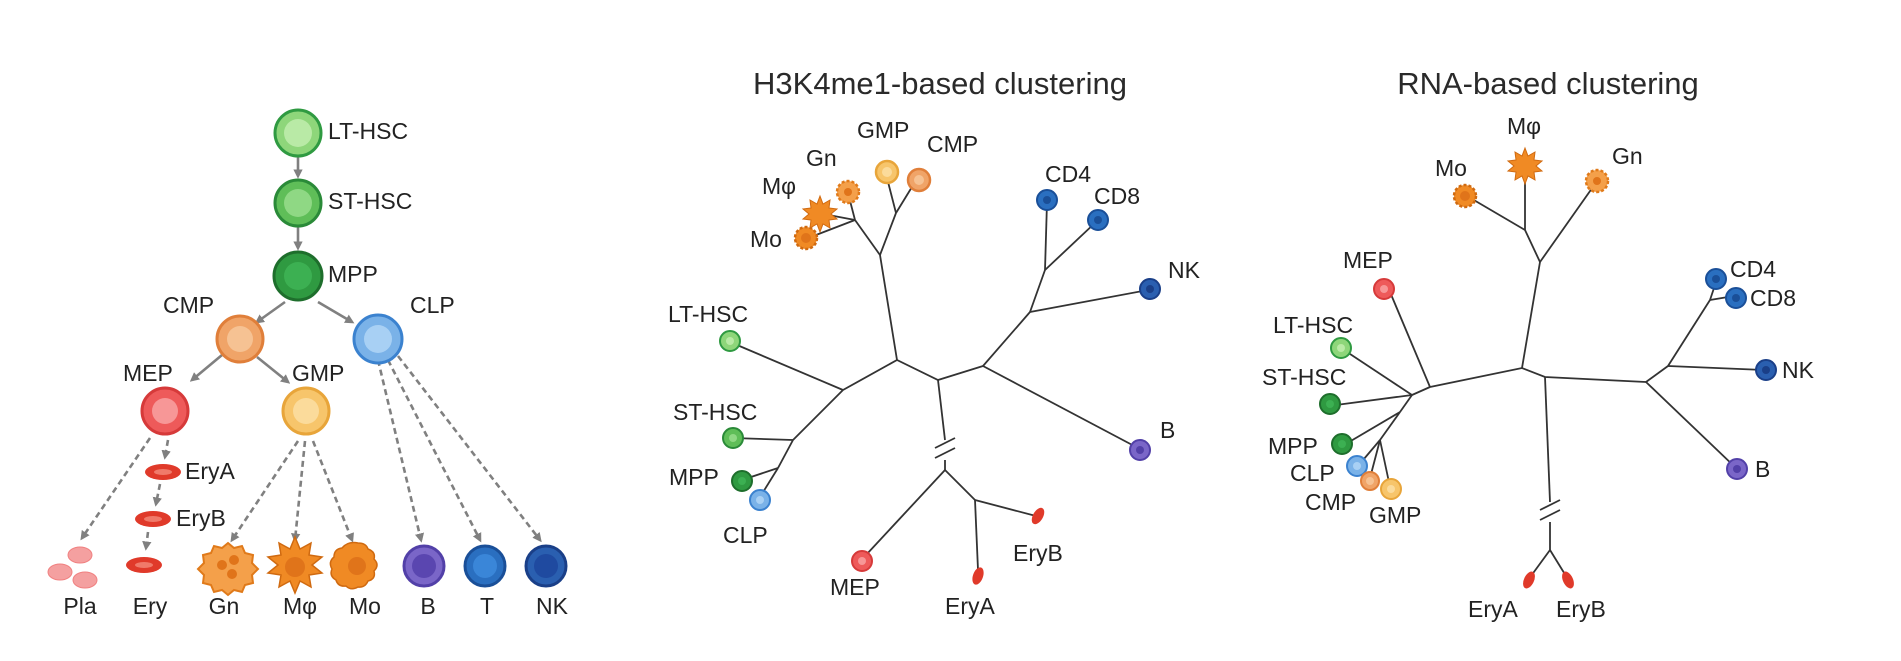  Describe the element at coordinates (1550, 373) in the screenshot. I see `rna-tree` at that location.